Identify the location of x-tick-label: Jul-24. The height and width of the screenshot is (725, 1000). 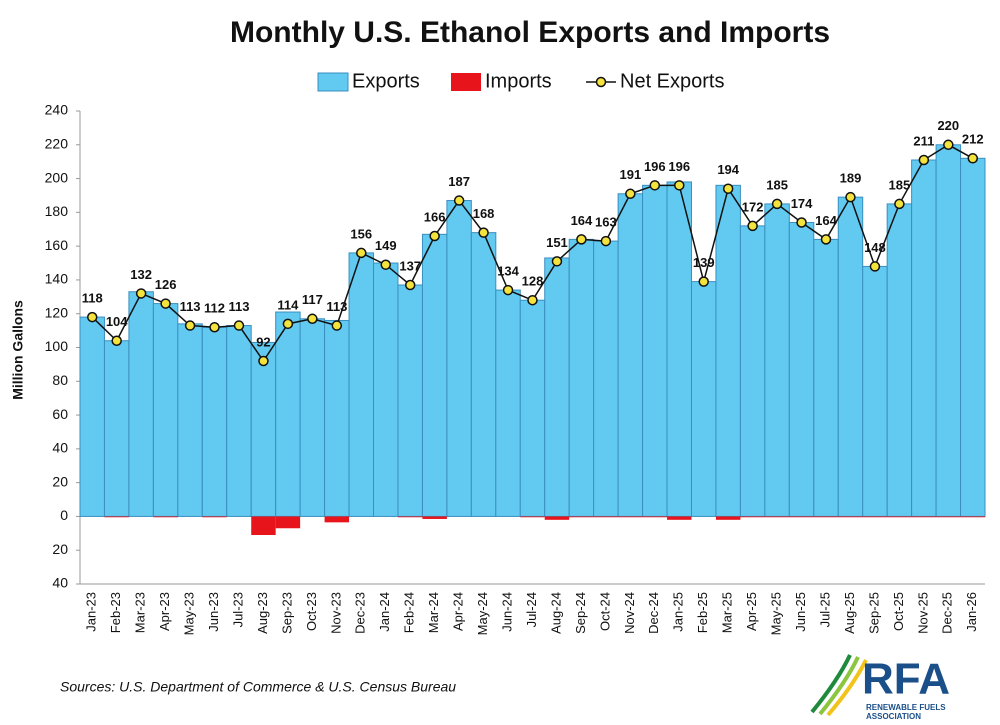
(531, 609).